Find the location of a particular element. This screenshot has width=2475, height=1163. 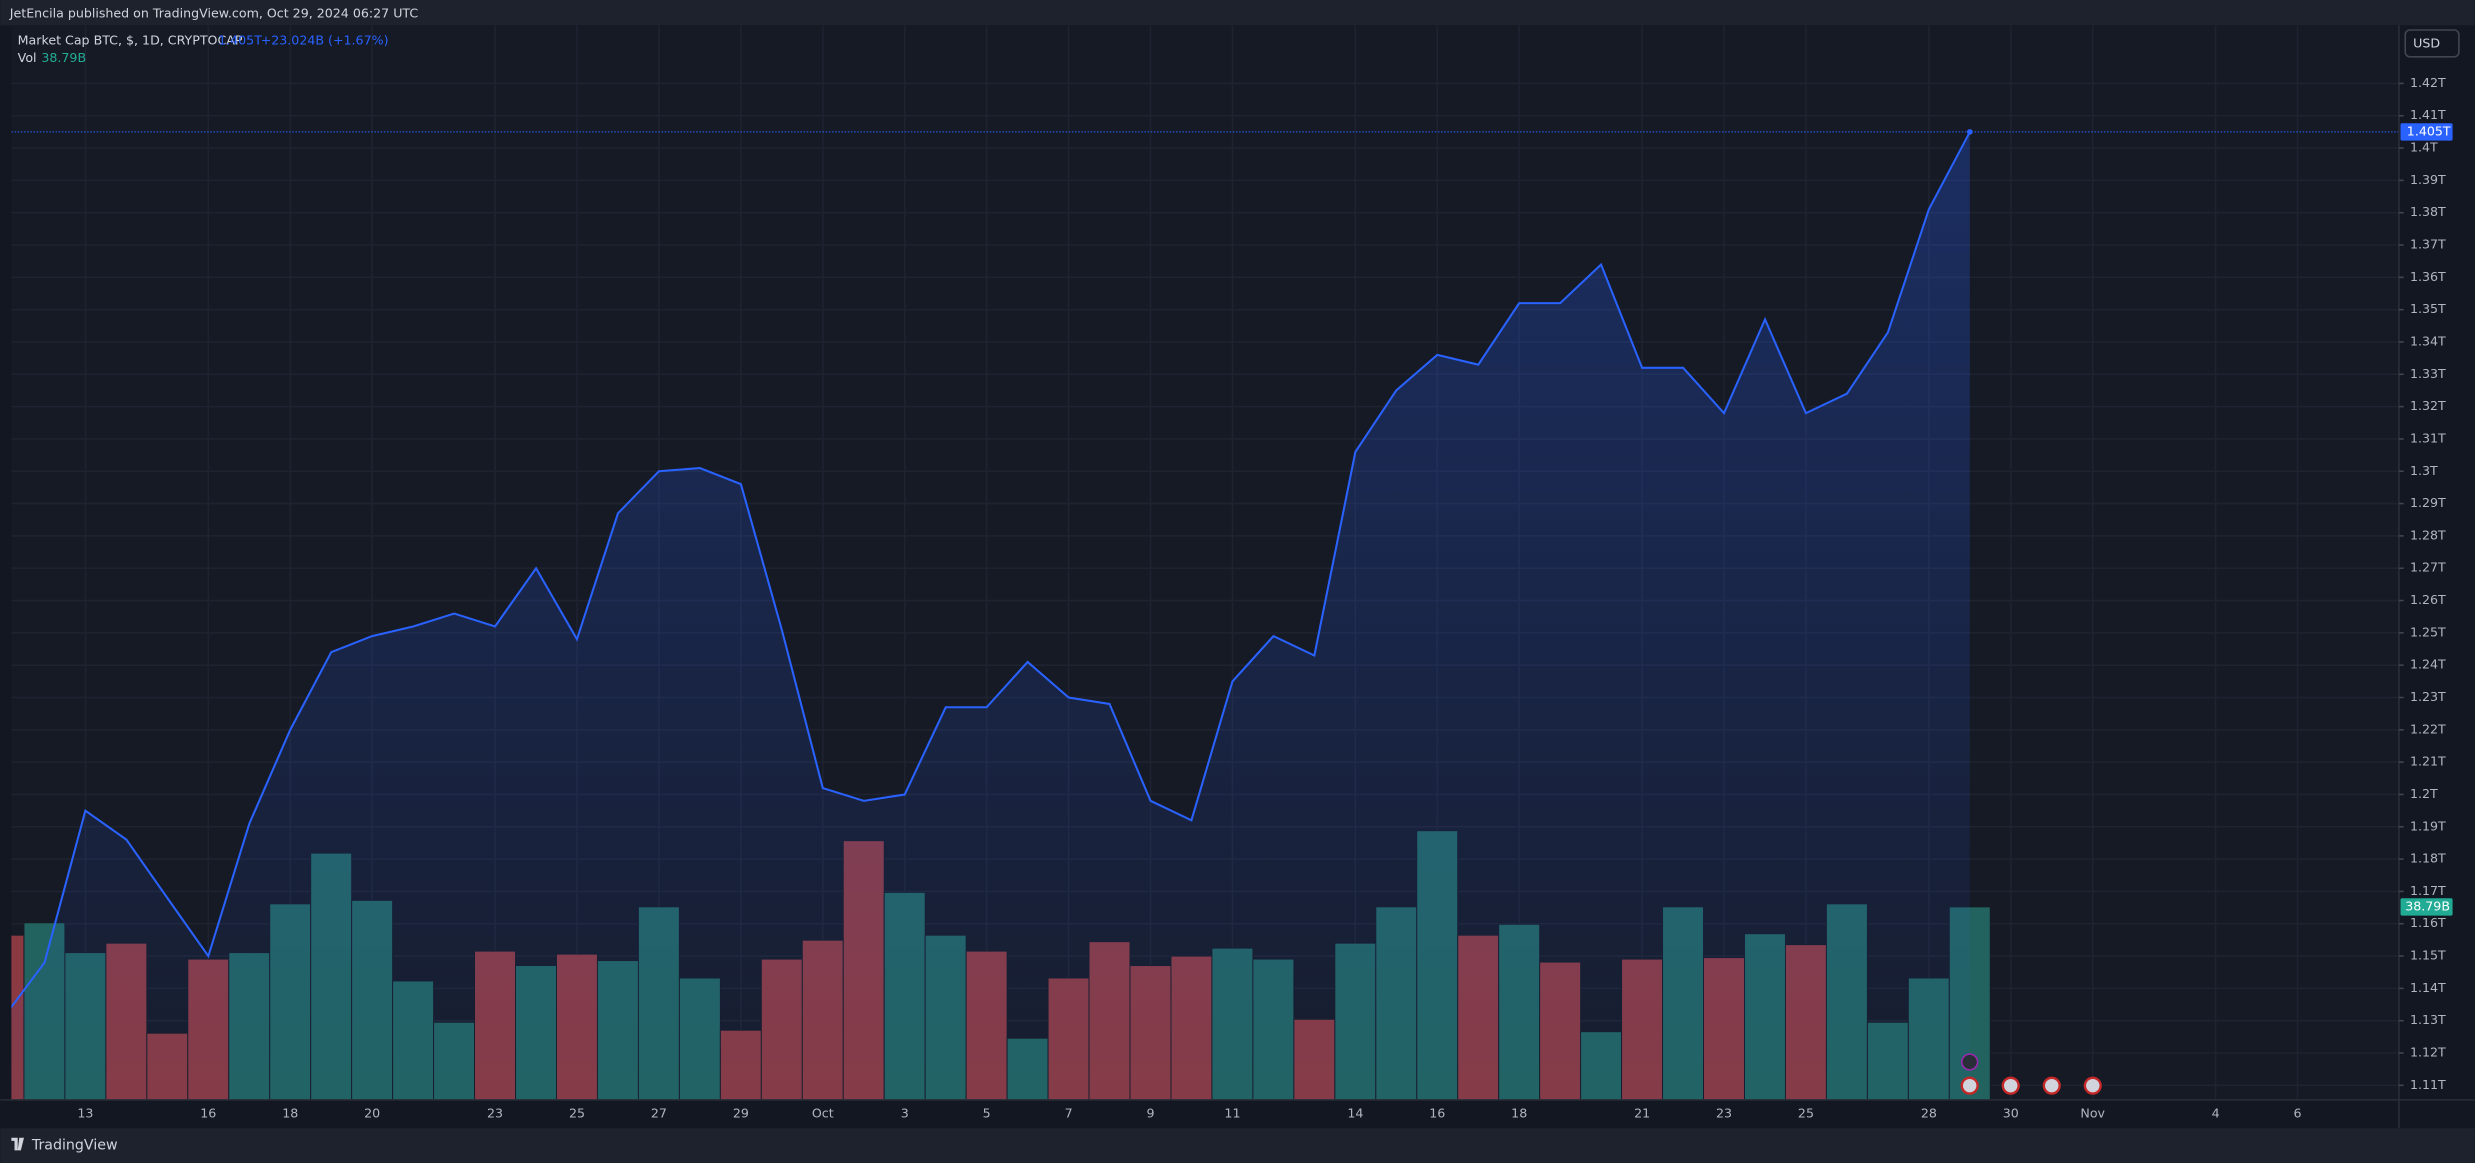

y-tick-label: 1.27T is located at coordinates (2428, 567).